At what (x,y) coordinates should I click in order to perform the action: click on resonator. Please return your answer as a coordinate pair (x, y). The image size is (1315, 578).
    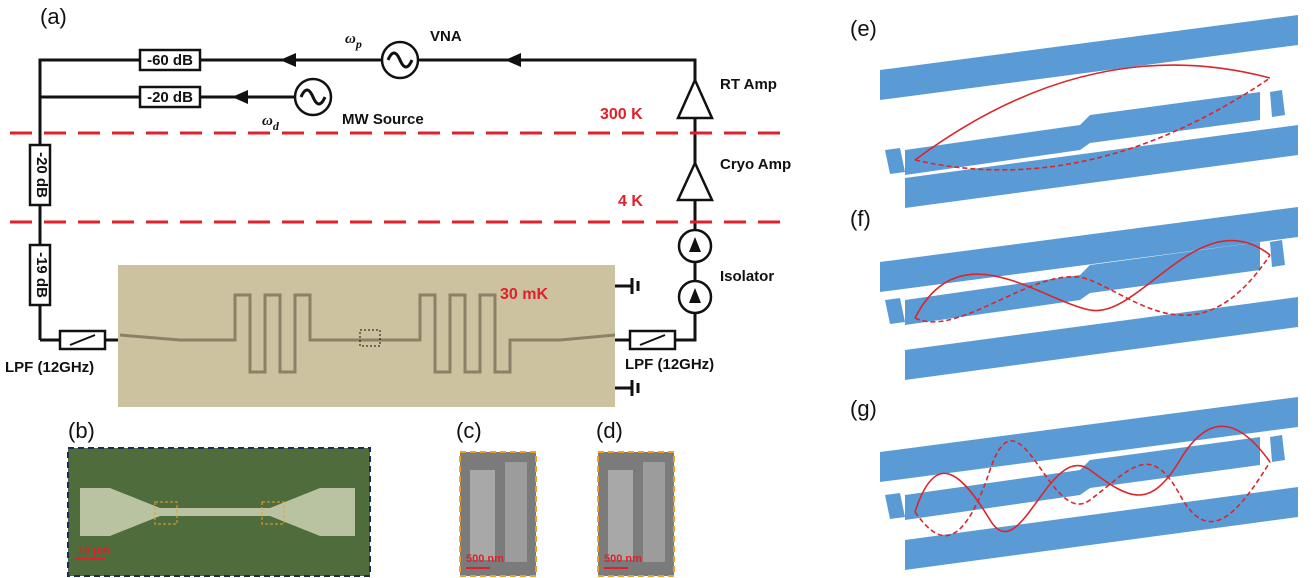
    Looking at the image, I should click on (367, 333).